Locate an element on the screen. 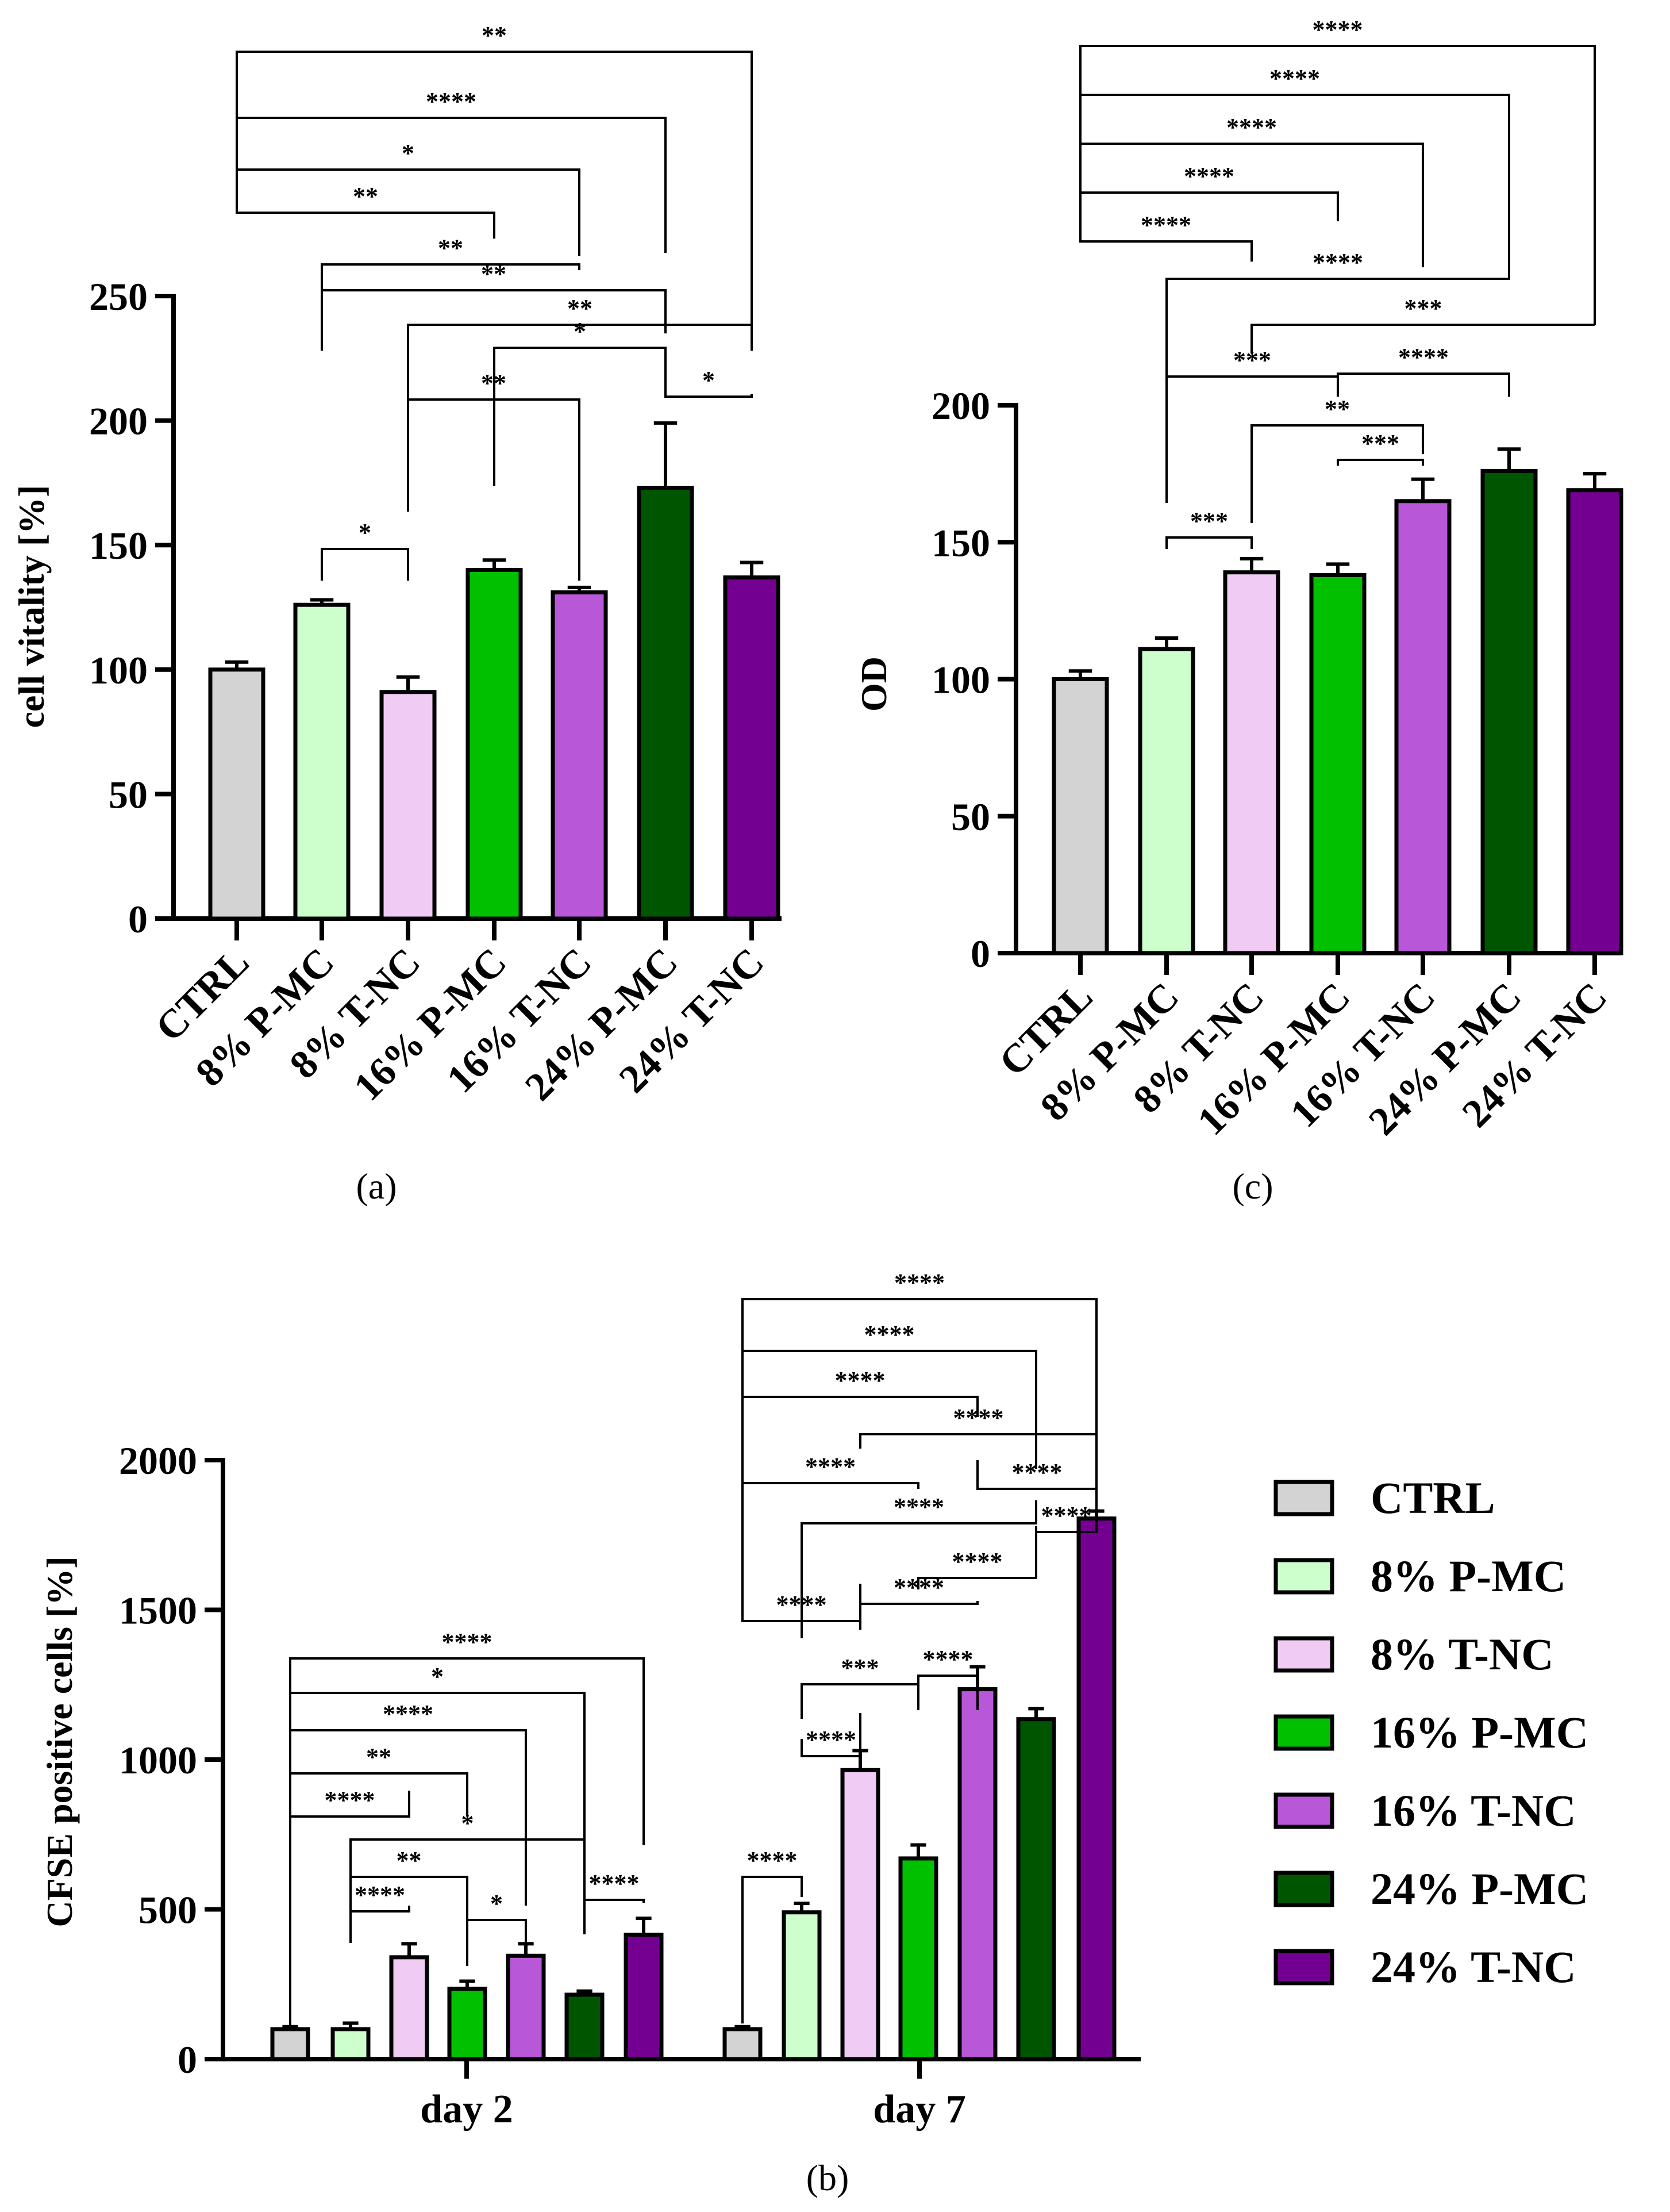 Image resolution: width=1670 pixels, height=2212 pixels. y-tick-label: 500 is located at coordinates (167, 1910).